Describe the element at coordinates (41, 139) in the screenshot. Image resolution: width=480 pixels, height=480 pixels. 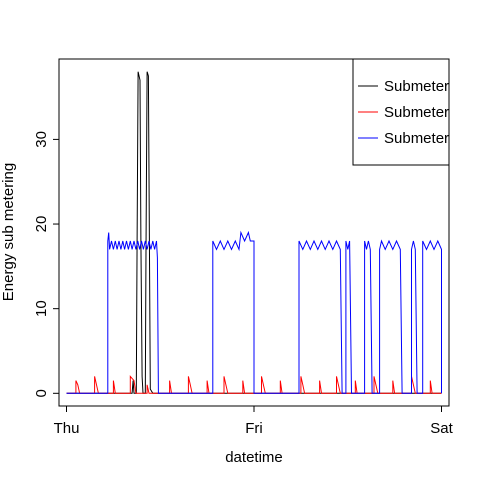
I see `y-tick-label: 30` at that location.